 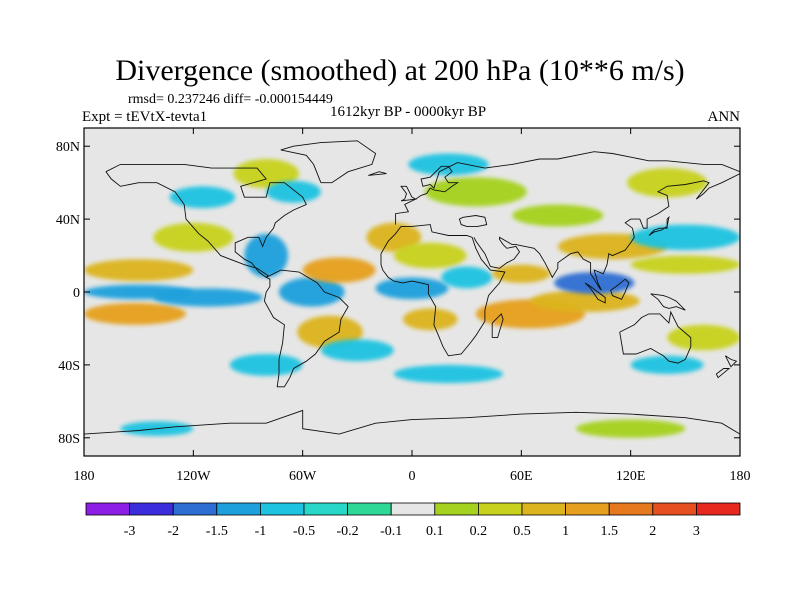 I want to click on experiment-label: Expt = tEVtX-tevta1, so click(x=145, y=117).